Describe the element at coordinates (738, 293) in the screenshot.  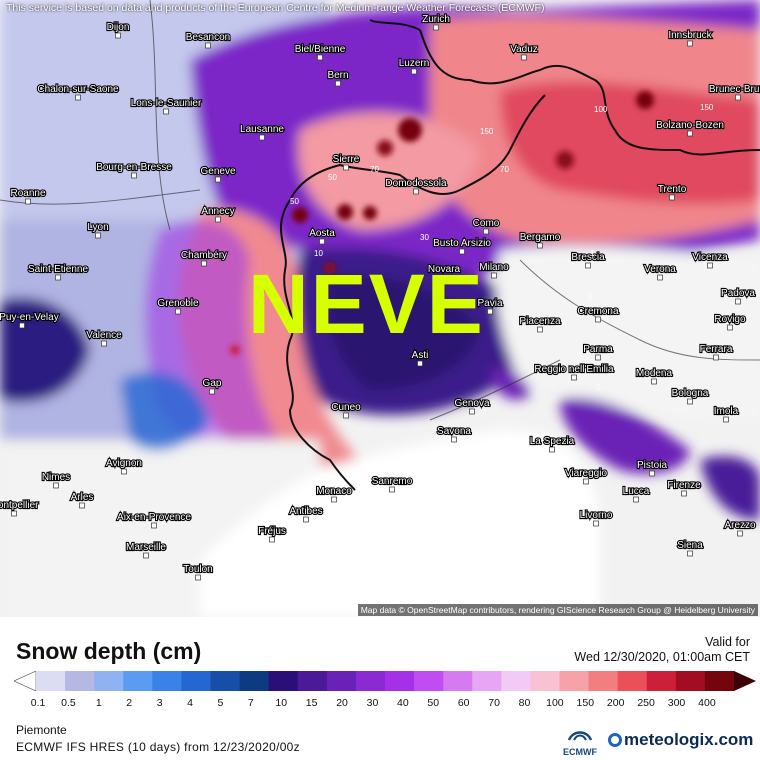
I see `city-label: Padova` at that location.